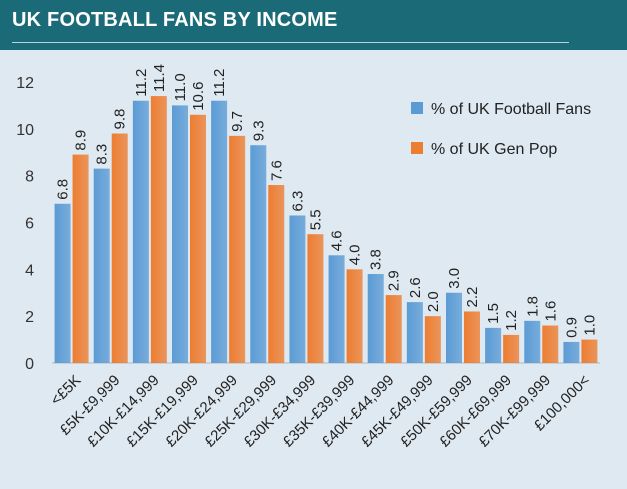 The height and width of the screenshot is (489, 627). I want to click on data-label: 10.6, so click(198, 96).